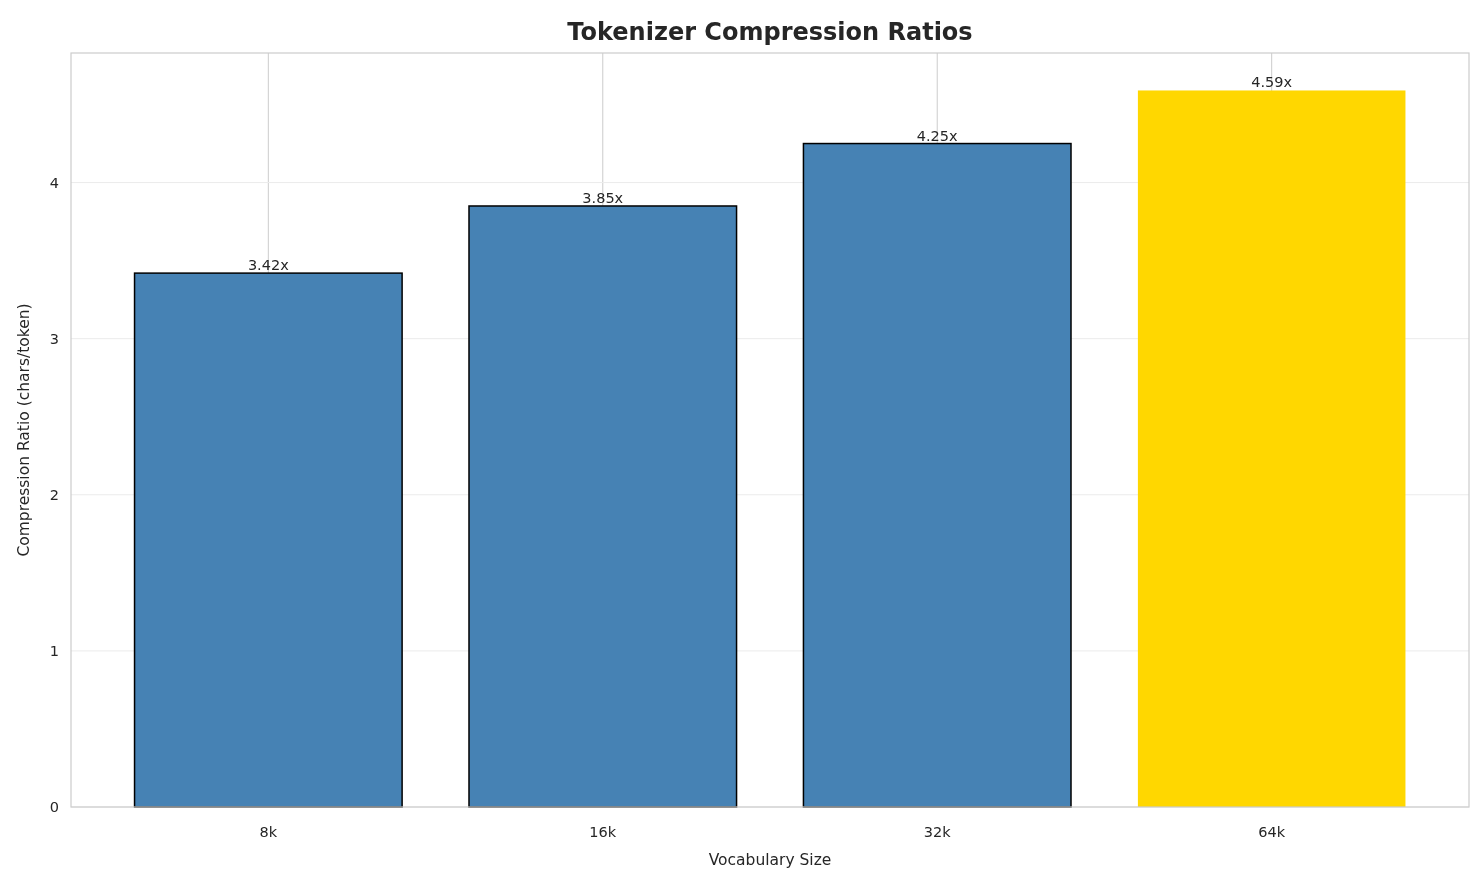 This screenshot has width=1483, height=885. What do you see at coordinates (1272, 832) in the screenshot?
I see `x-tick-label: 64k` at bounding box center [1272, 832].